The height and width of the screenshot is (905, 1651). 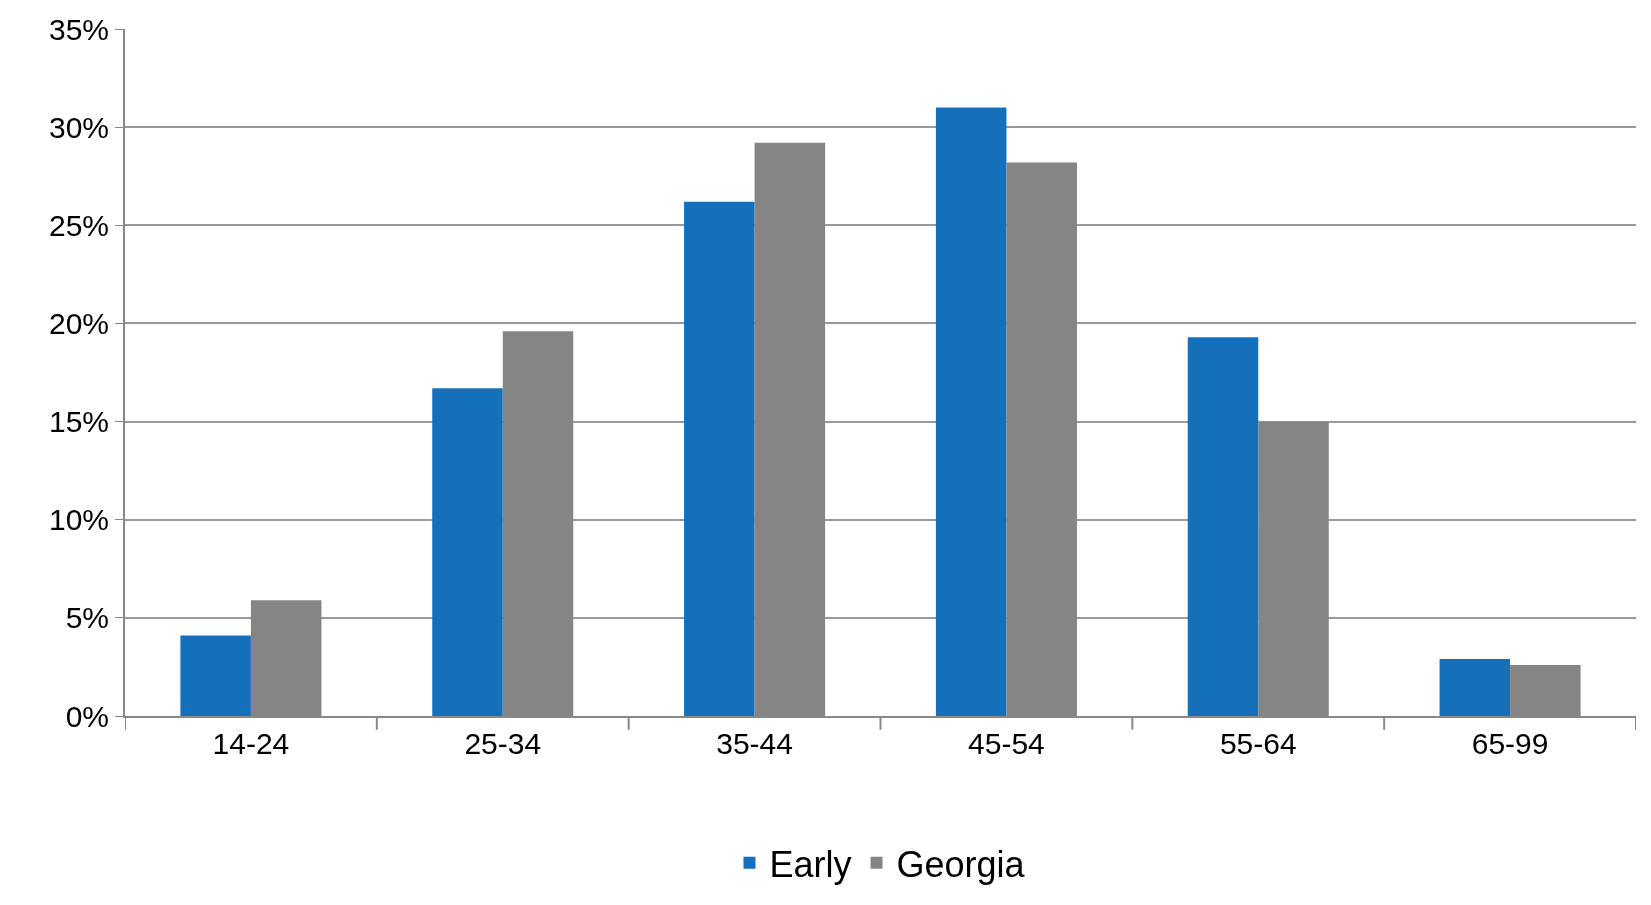 I want to click on y-tick-label: 5%, so click(x=87, y=618).